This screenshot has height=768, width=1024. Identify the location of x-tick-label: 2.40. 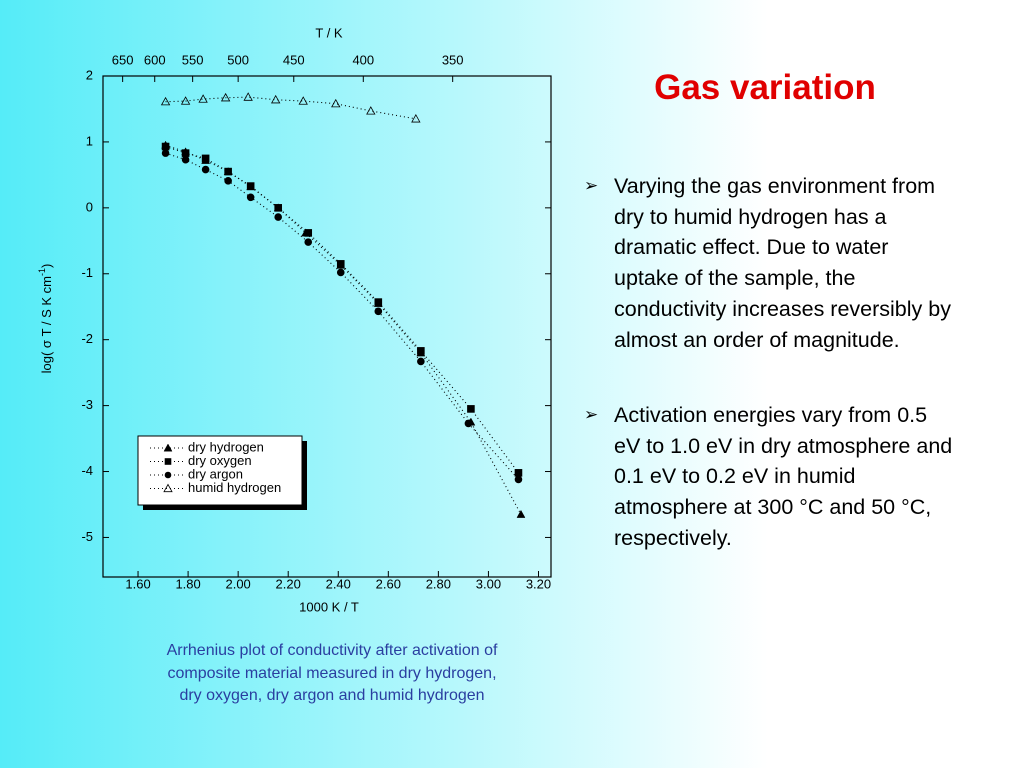
(338, 583).